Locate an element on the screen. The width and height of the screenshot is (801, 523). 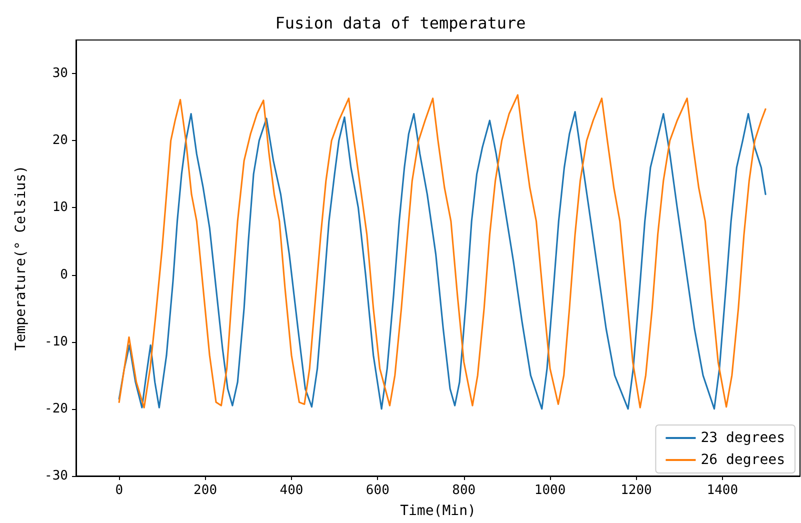
legend-label: 26 degrees is located at coordinates (743, 460).